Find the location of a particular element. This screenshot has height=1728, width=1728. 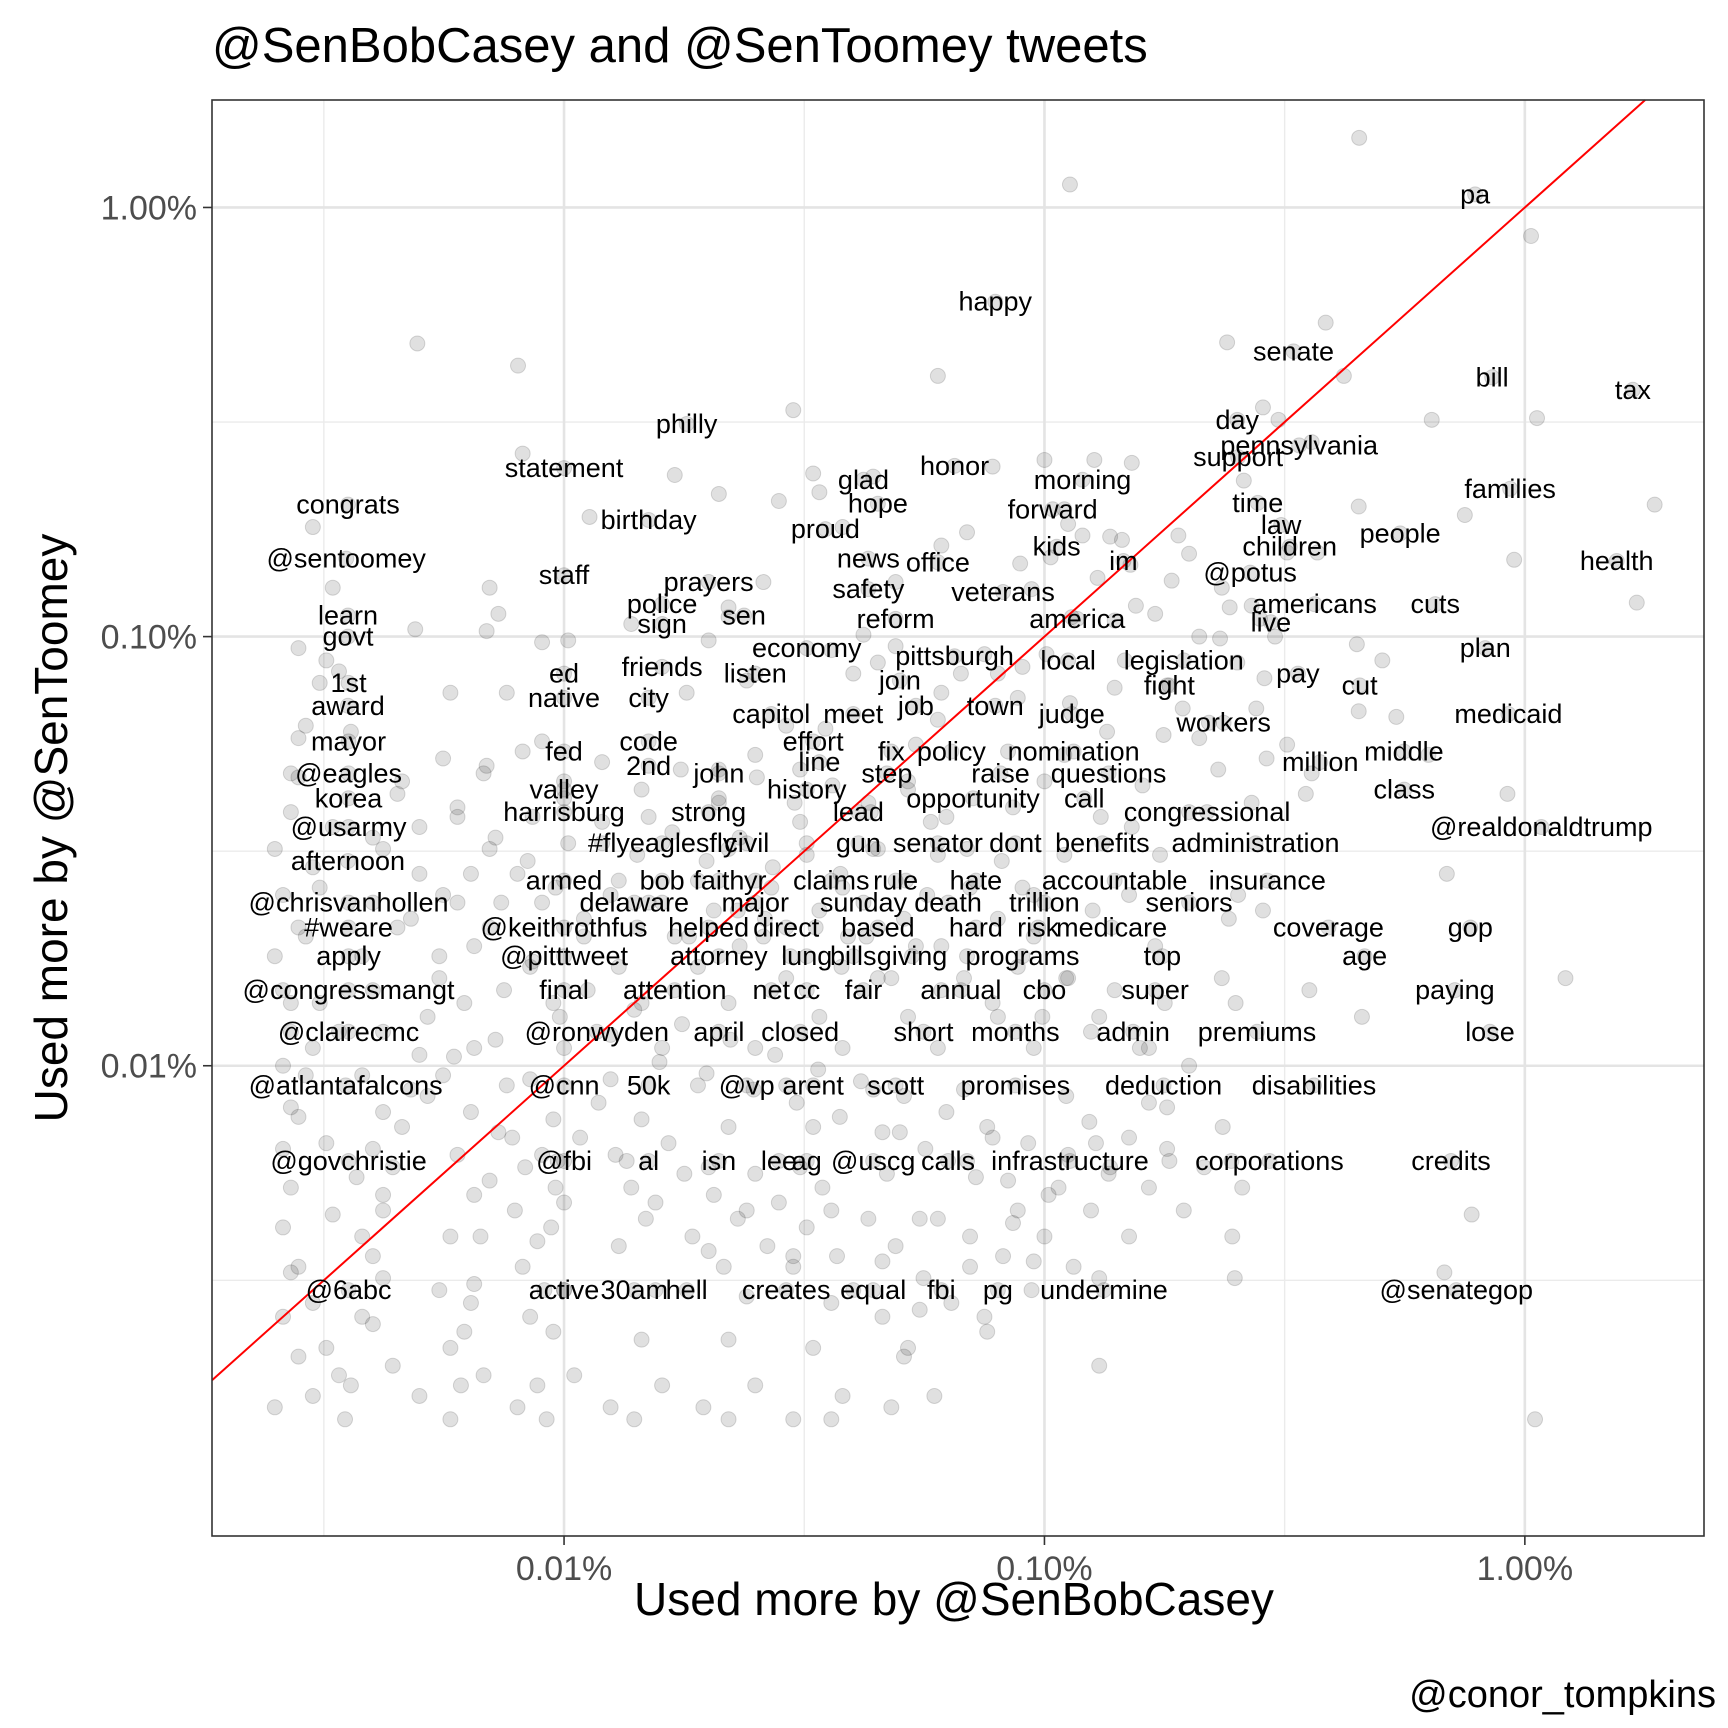

word-label: im is located at coordinates (1123, 561).